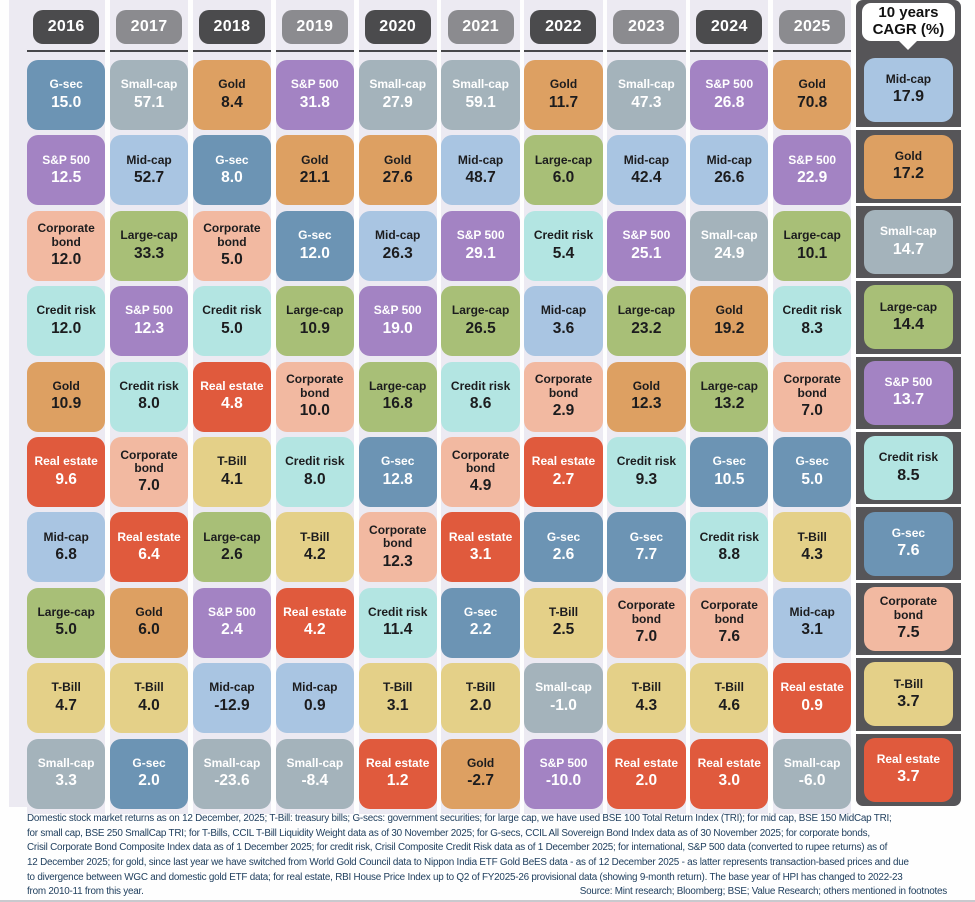 The height and width of the screenshot is (902, 975). Describe the element at coordinates (563, 399) in the screenshot. I see `cell-slot: Corporate bond 2.9` at that location.